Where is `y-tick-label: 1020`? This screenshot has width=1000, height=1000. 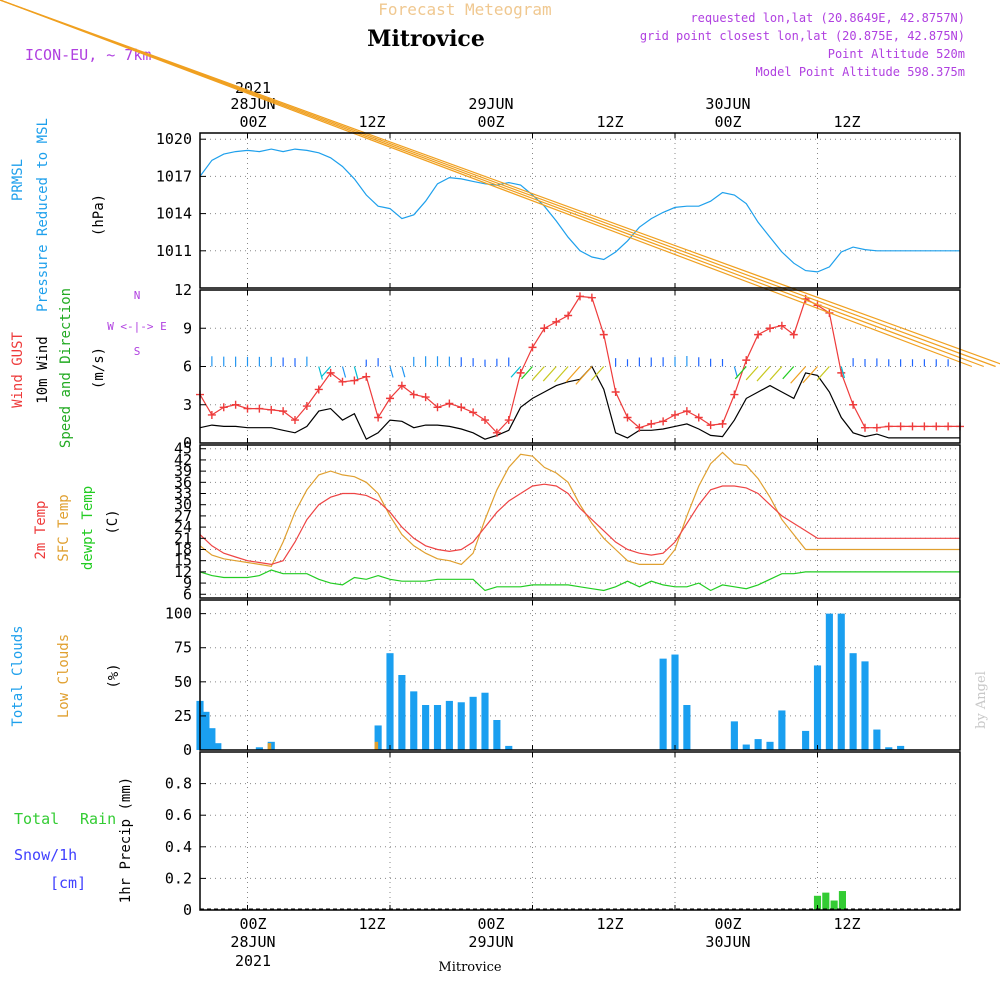 y-tick-label: 1020 is located at coordinates (174, 139).